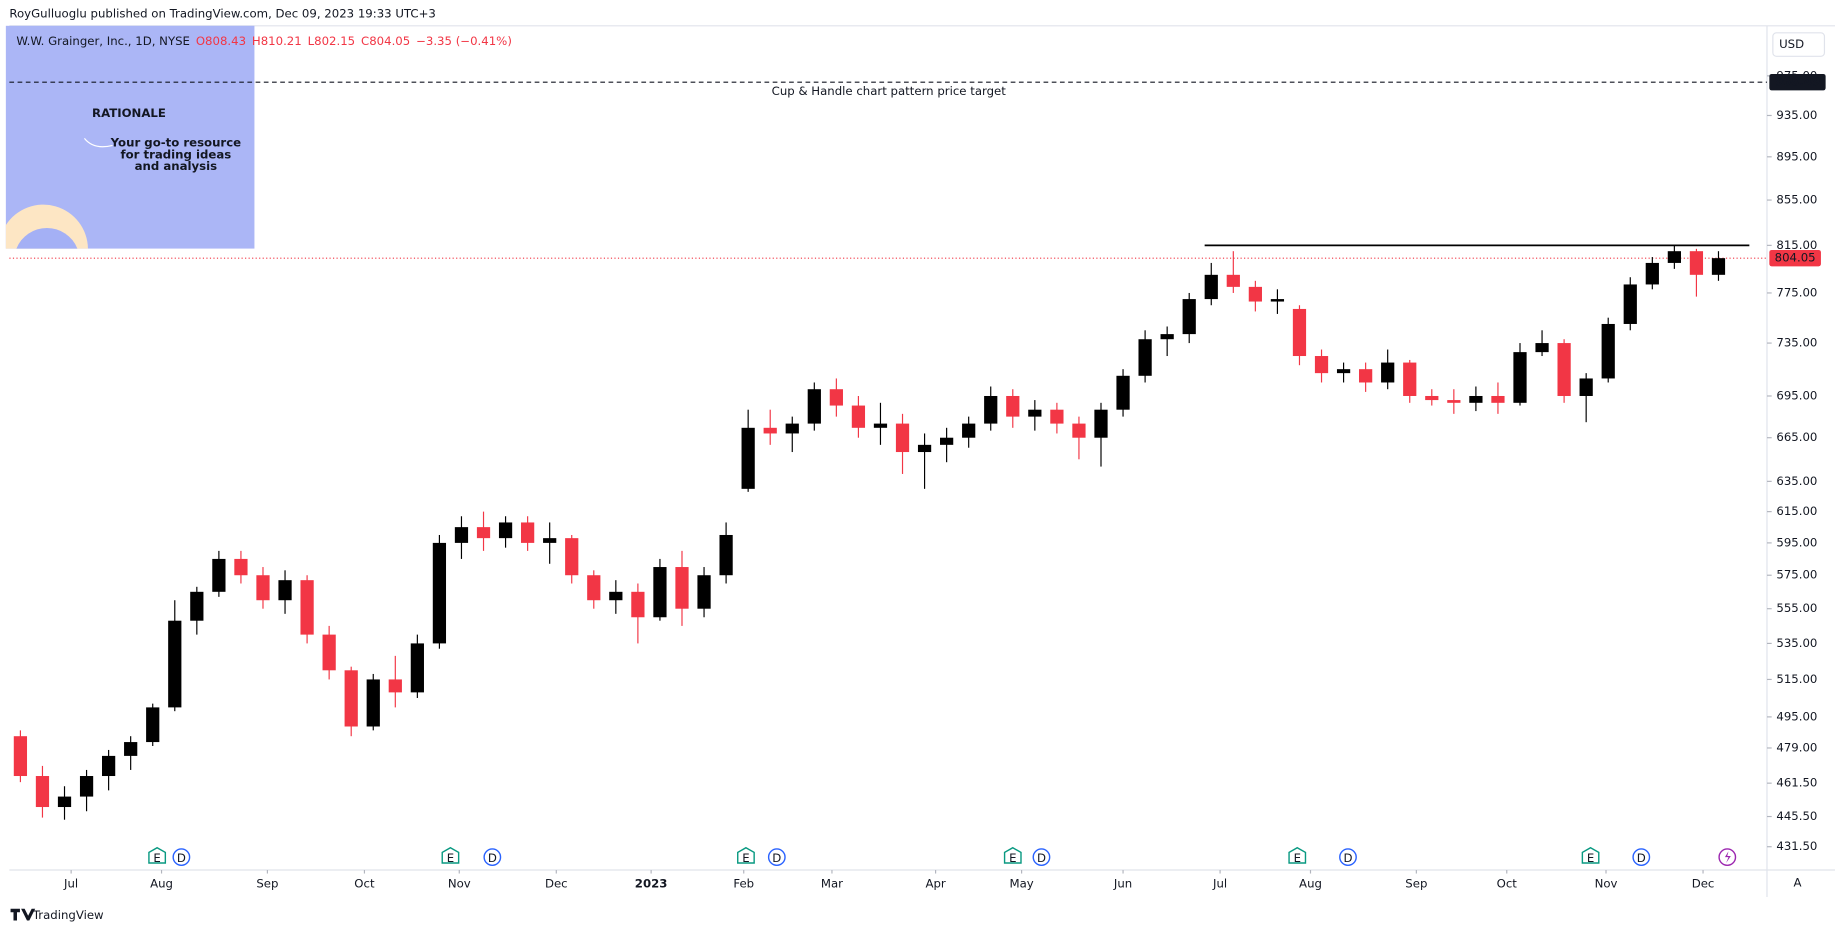 This screenshot has width=1835, height=931. I want to click on y-tick-label: 935.00, so click(1796, 115).